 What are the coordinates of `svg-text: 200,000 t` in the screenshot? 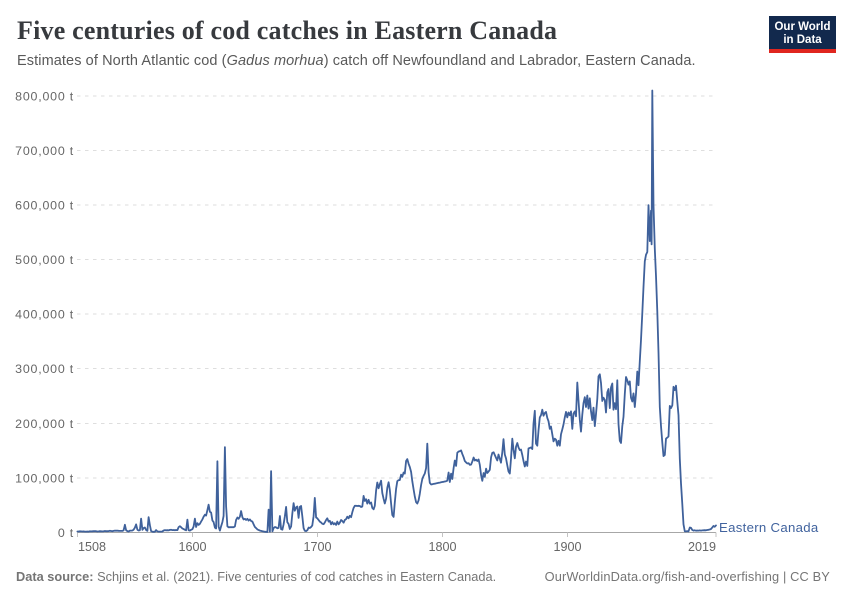 It's located at (44, 424).